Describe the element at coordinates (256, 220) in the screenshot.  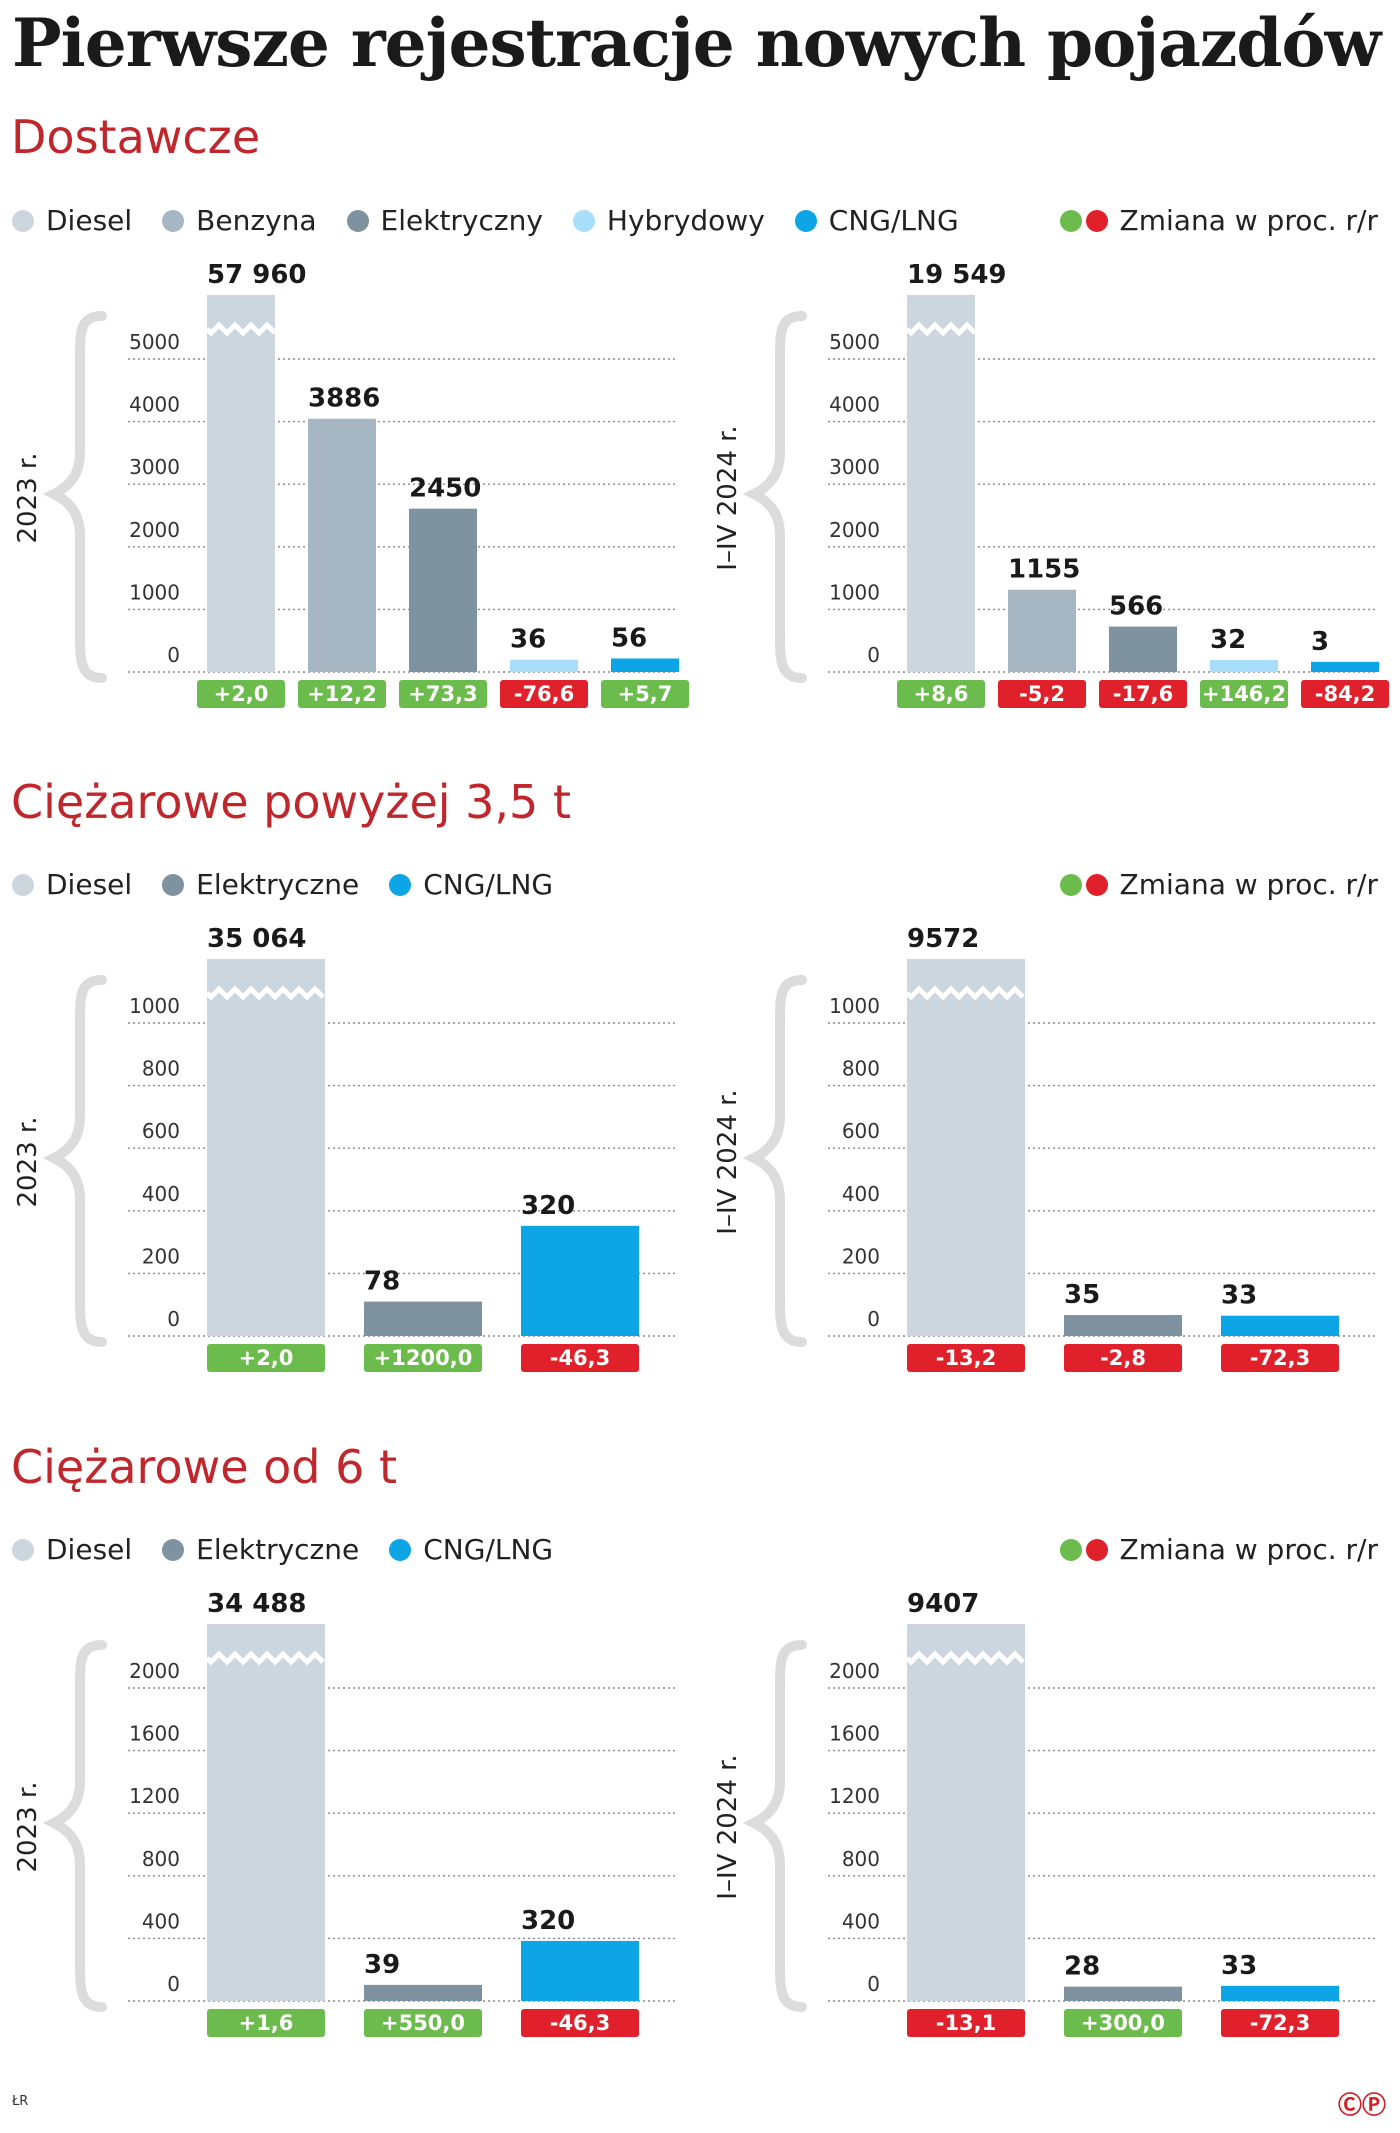
I see `legend-label: Benzyna` at that location.